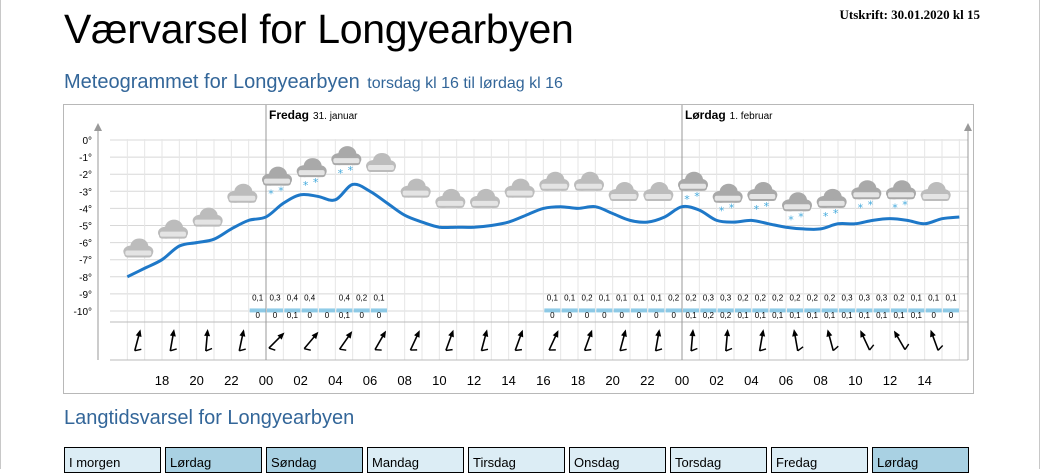 This screenshot has width=1042, height=473. I want to click on y-tick-label: -5°, so click(85, 227).